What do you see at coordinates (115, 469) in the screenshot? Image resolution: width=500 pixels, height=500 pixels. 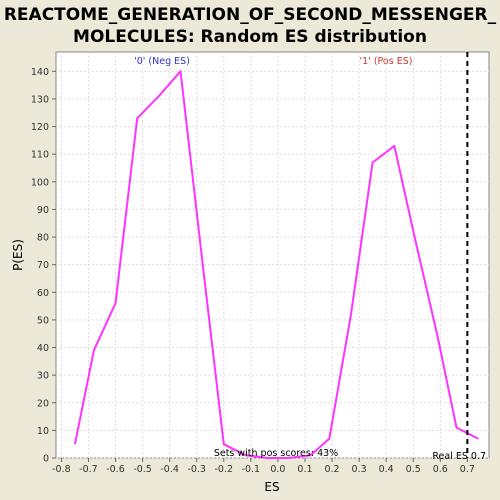 I see `x-tick-label: -0.6` at bounding box center [115, 469].